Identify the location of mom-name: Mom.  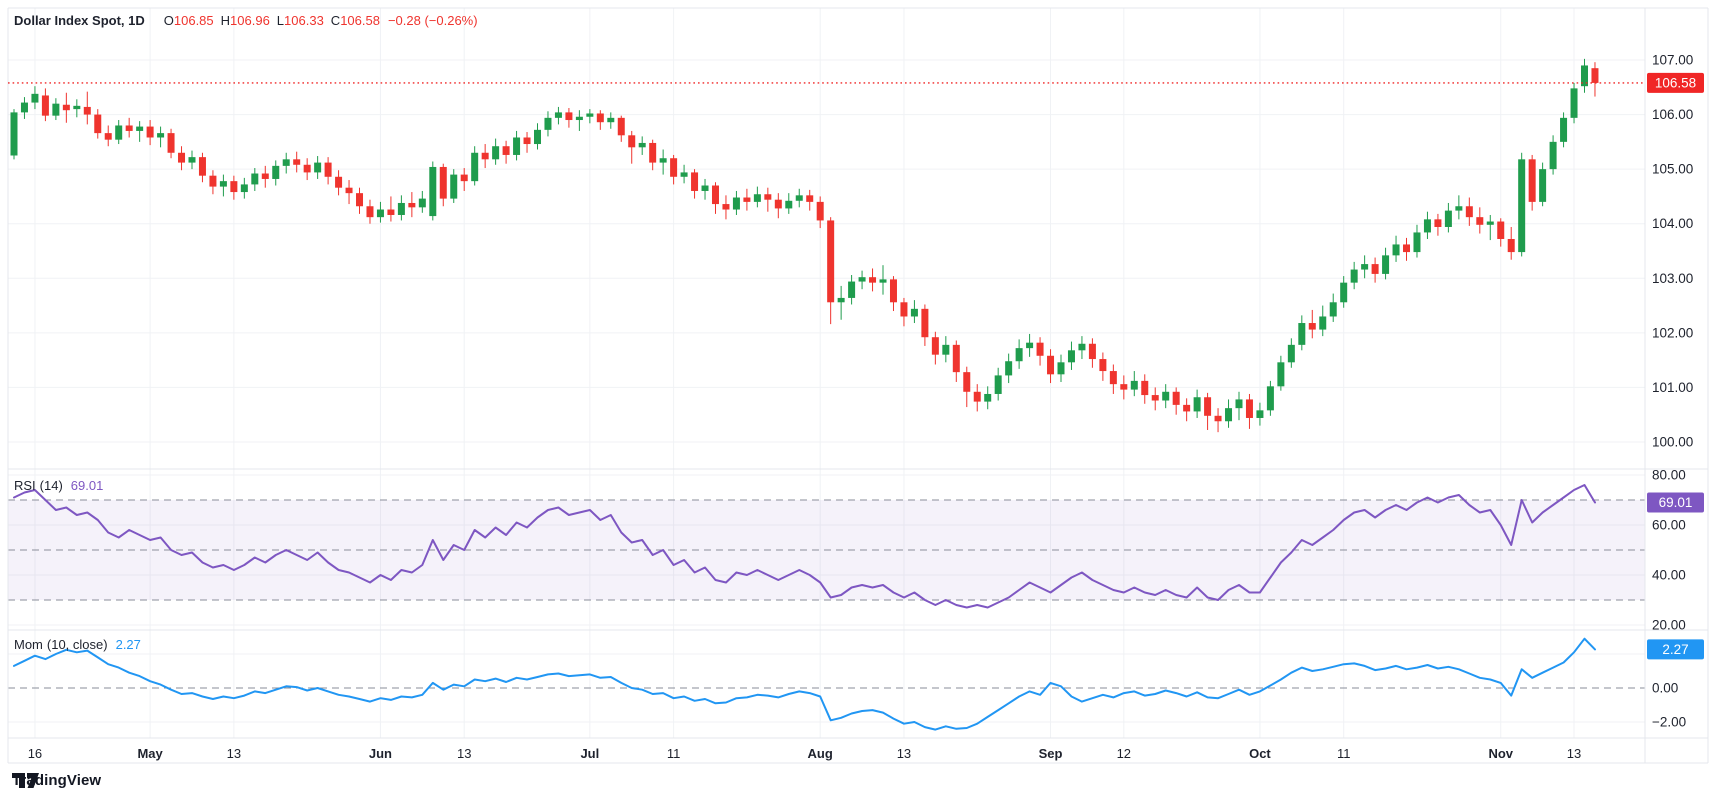
(28, 644).